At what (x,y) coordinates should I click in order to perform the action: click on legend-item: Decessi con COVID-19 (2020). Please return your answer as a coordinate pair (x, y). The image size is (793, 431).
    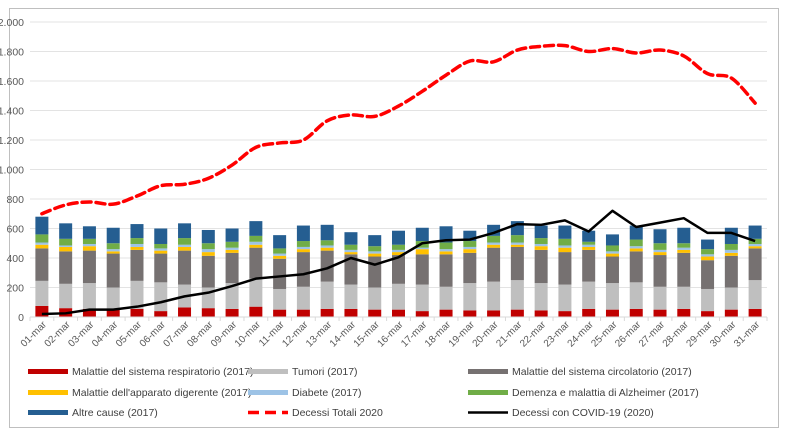
    Looking at the image, I should click on (561, 413).